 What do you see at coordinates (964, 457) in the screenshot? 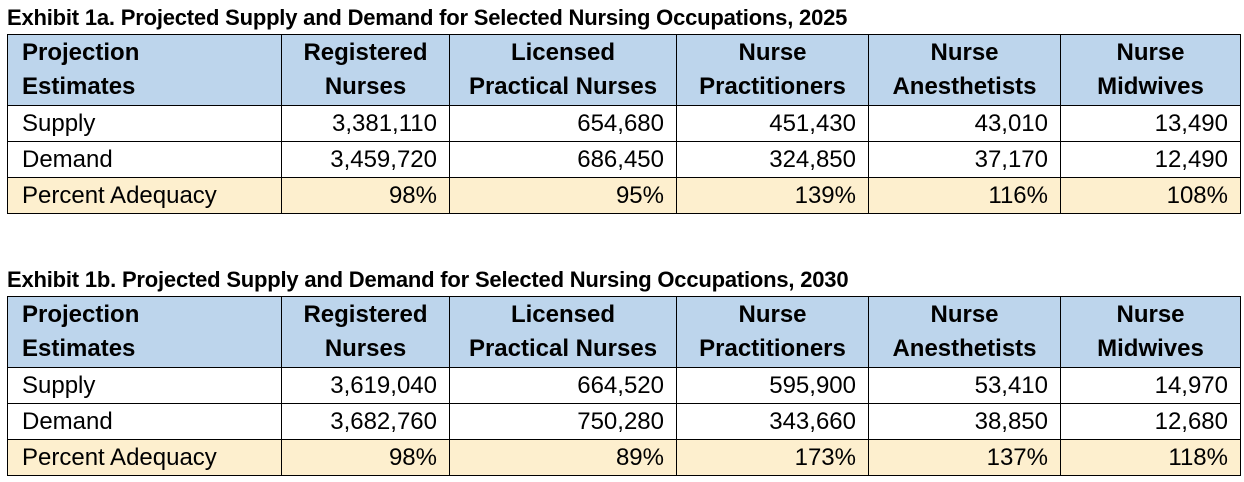
I see `table-cell: 137%` at bounding box center [964, 457].